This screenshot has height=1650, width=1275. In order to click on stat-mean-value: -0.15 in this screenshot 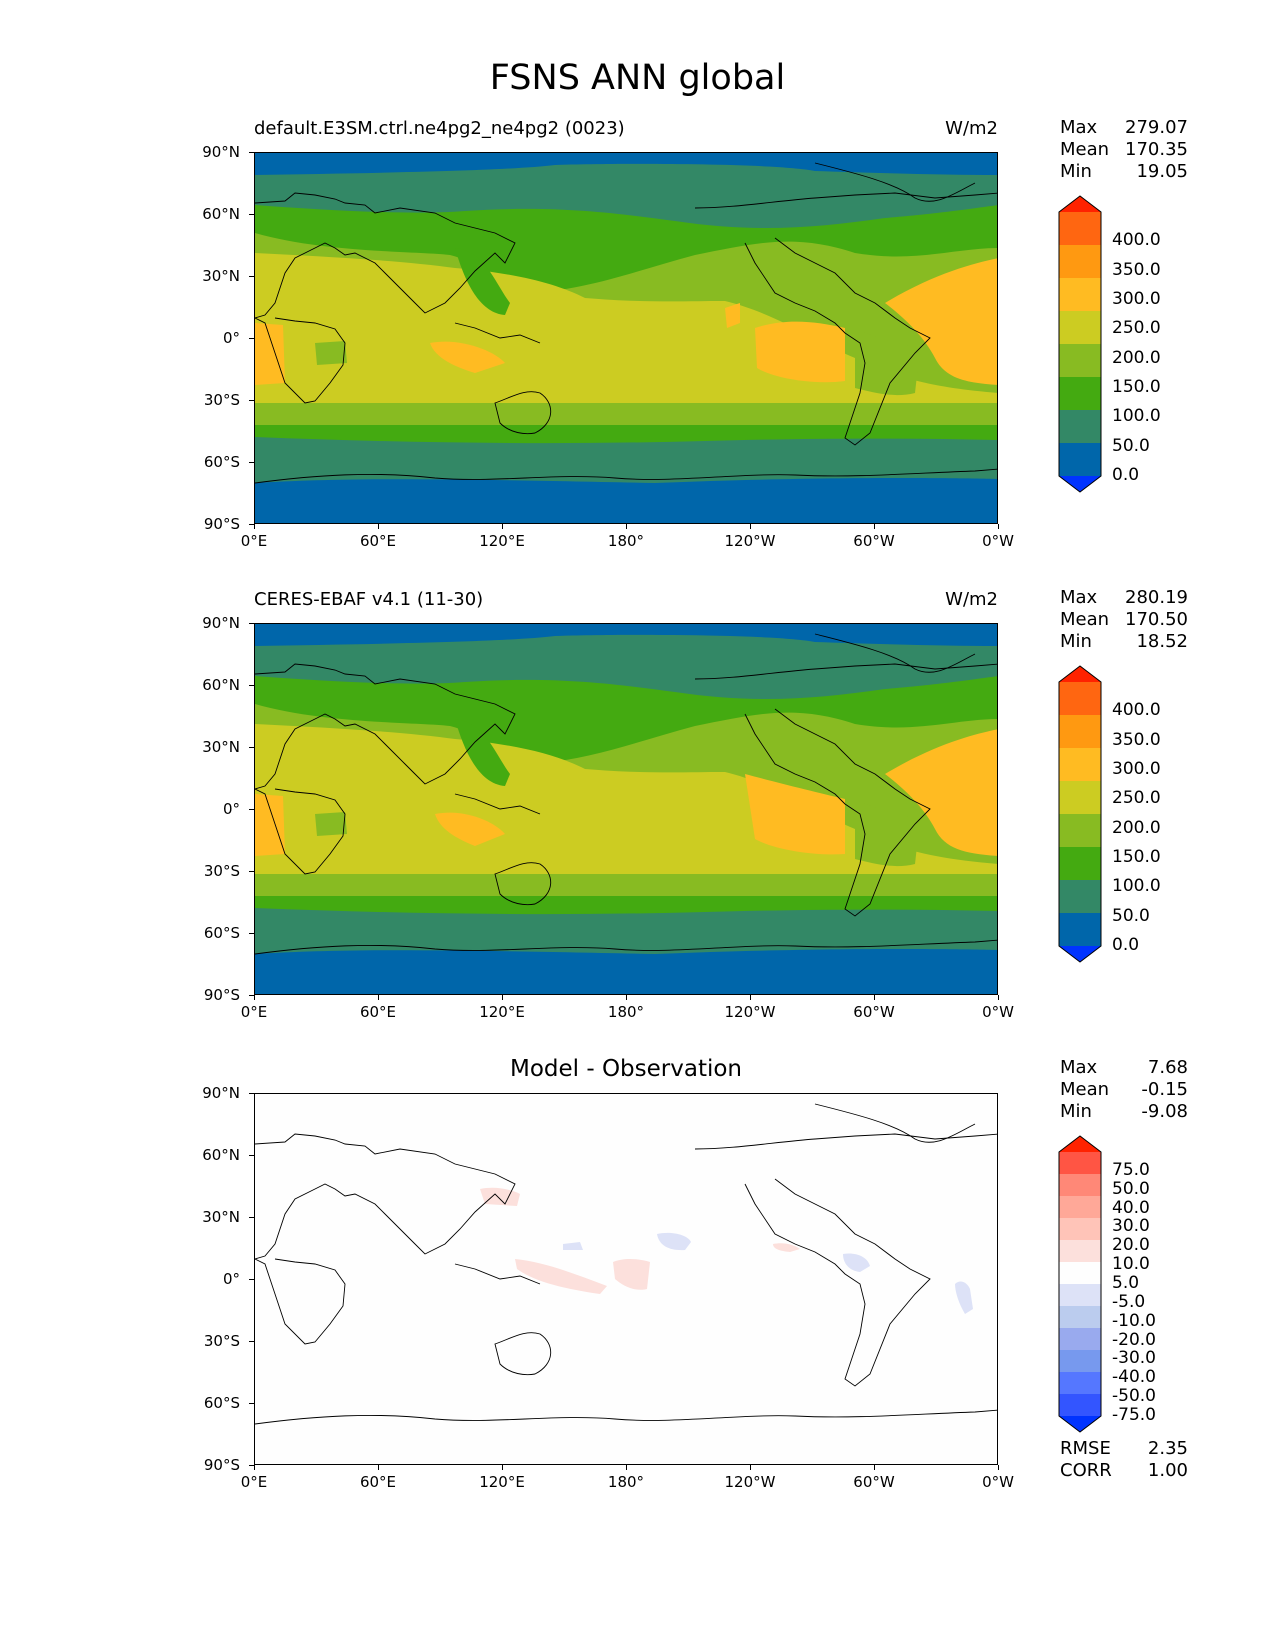, I will do `click(1164, 1089)`.